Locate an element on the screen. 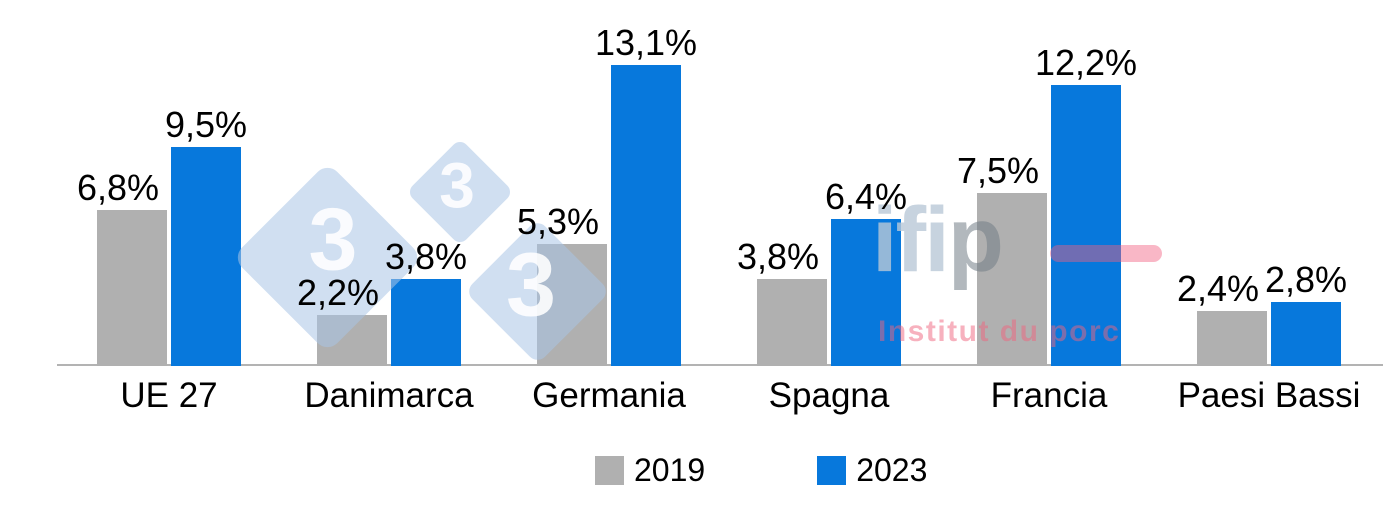 The height and width of the screenshot is (508, 1400). legend-item-2019: 2019 is located at coordinates (650, 470).